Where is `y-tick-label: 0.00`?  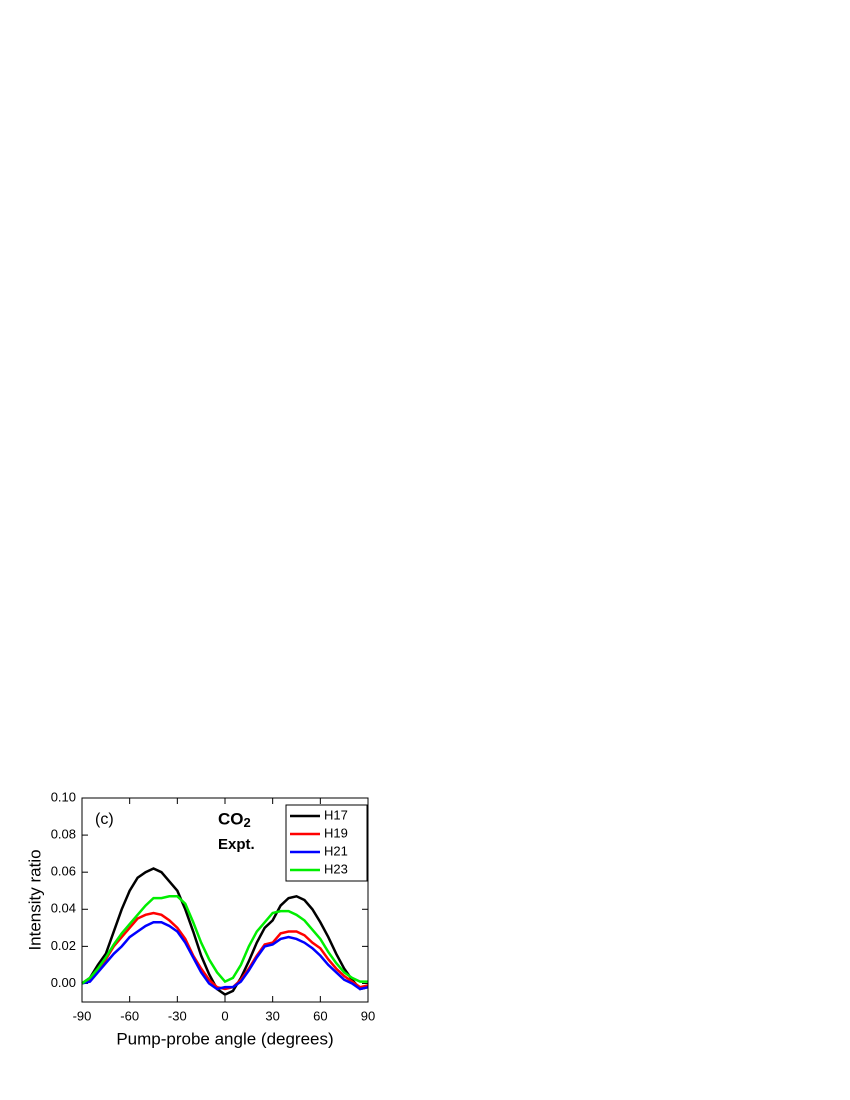
y-tick-label: 0.00 is located at coordinates (63, 982).